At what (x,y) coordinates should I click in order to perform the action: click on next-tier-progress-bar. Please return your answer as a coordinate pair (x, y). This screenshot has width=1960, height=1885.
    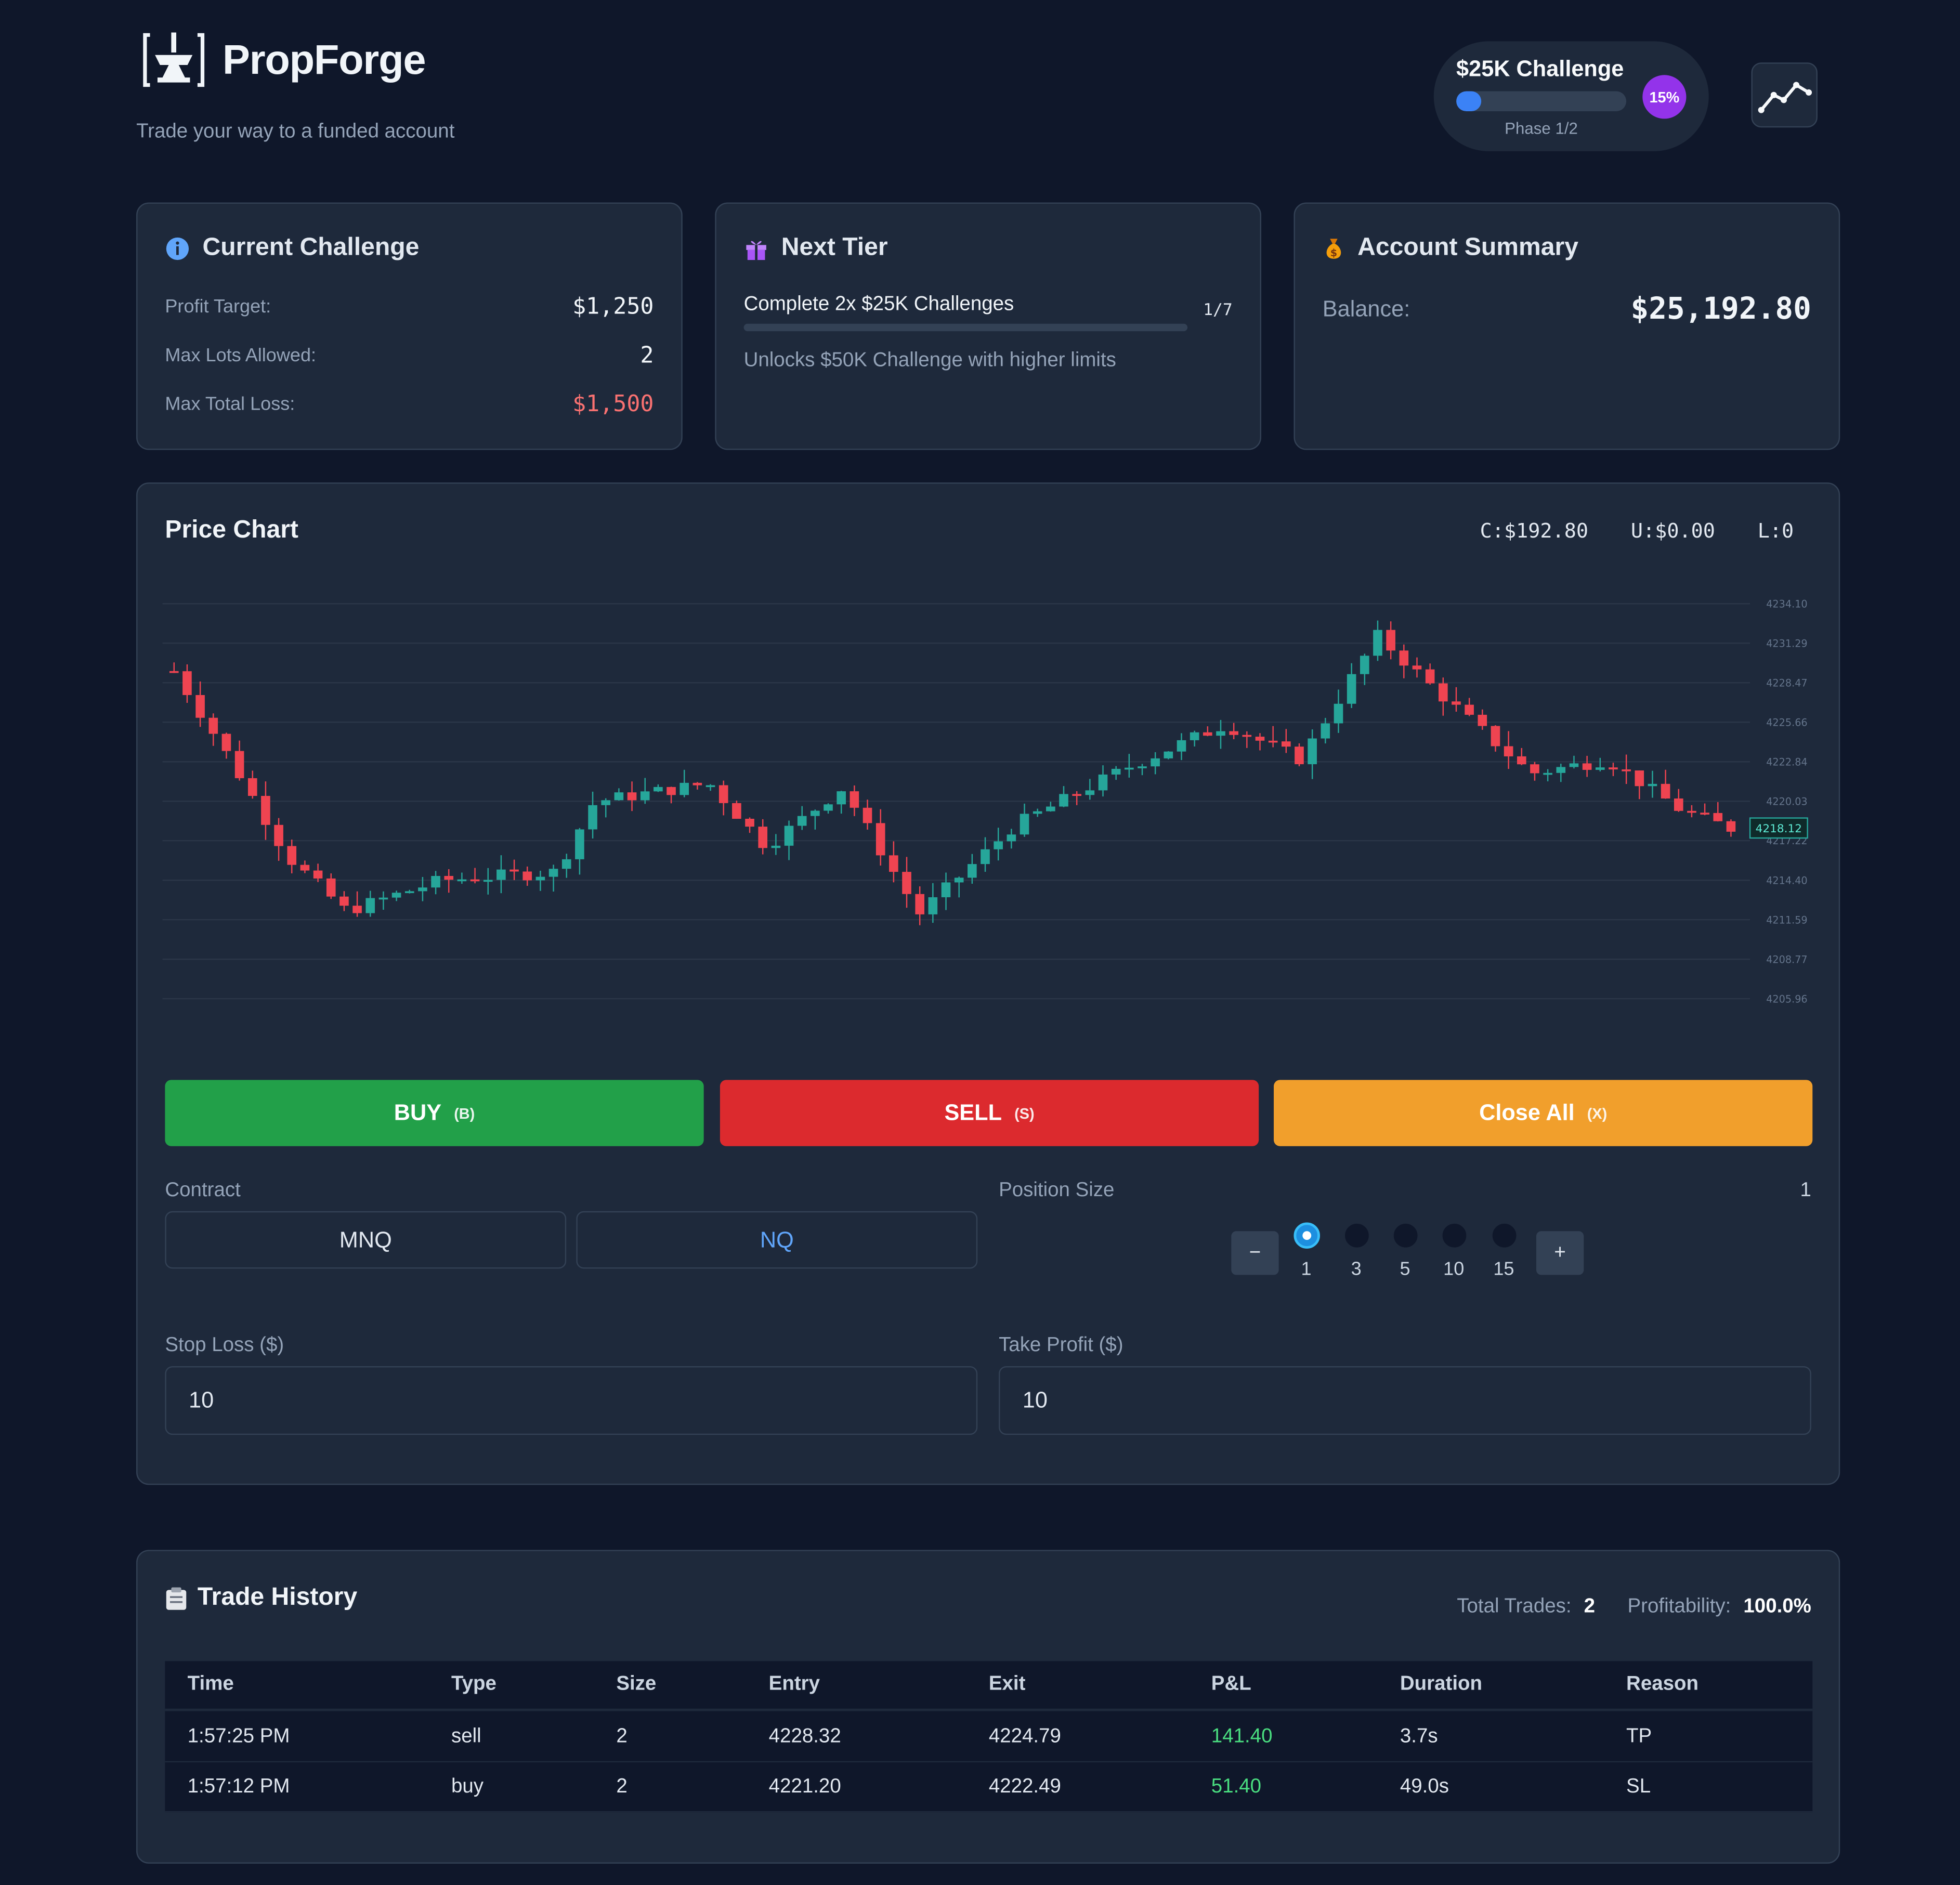
    Looking at the image, I should click on (965, 327).